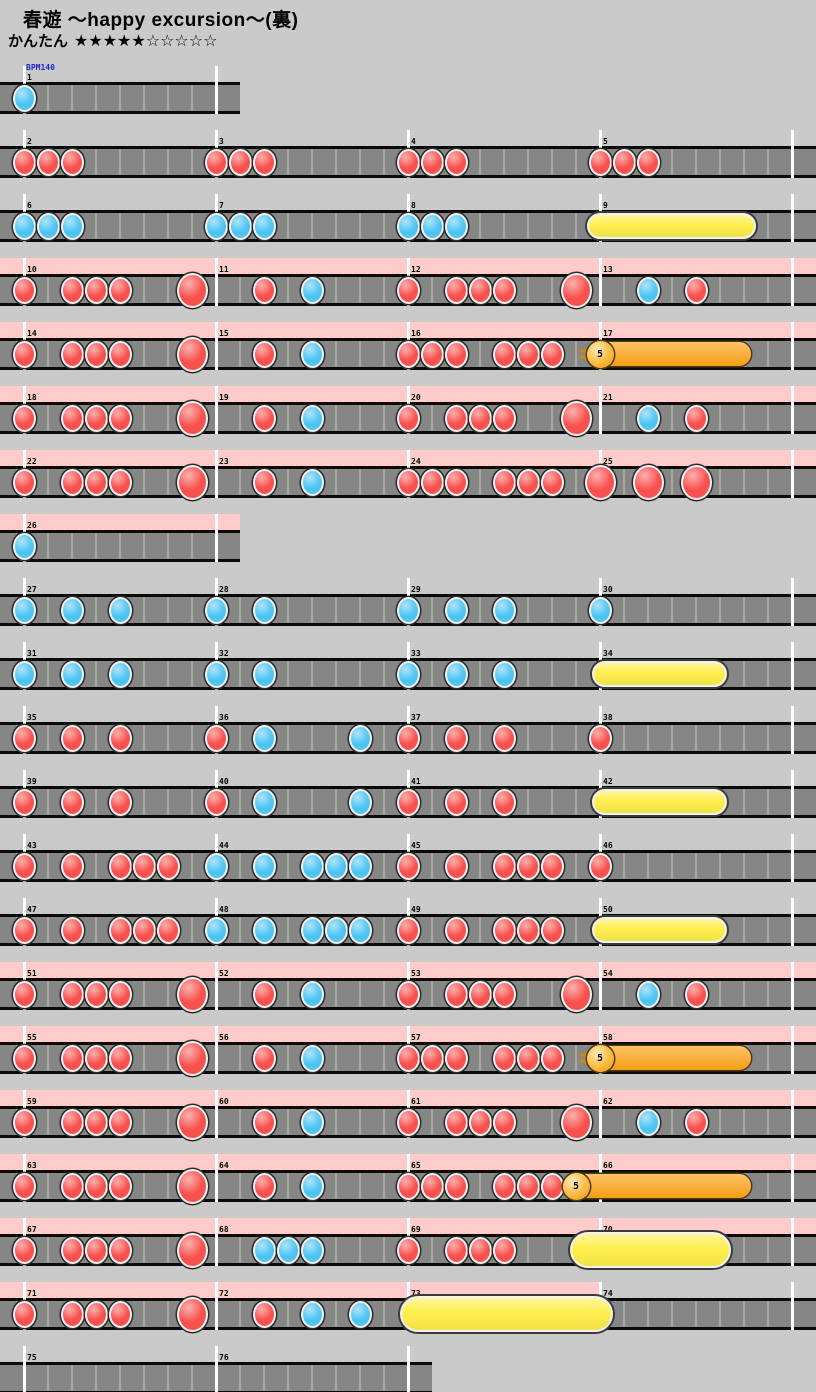 This screenshot has height=1392, width=816. I want to click on measure-number: 2, so click(29, 141).